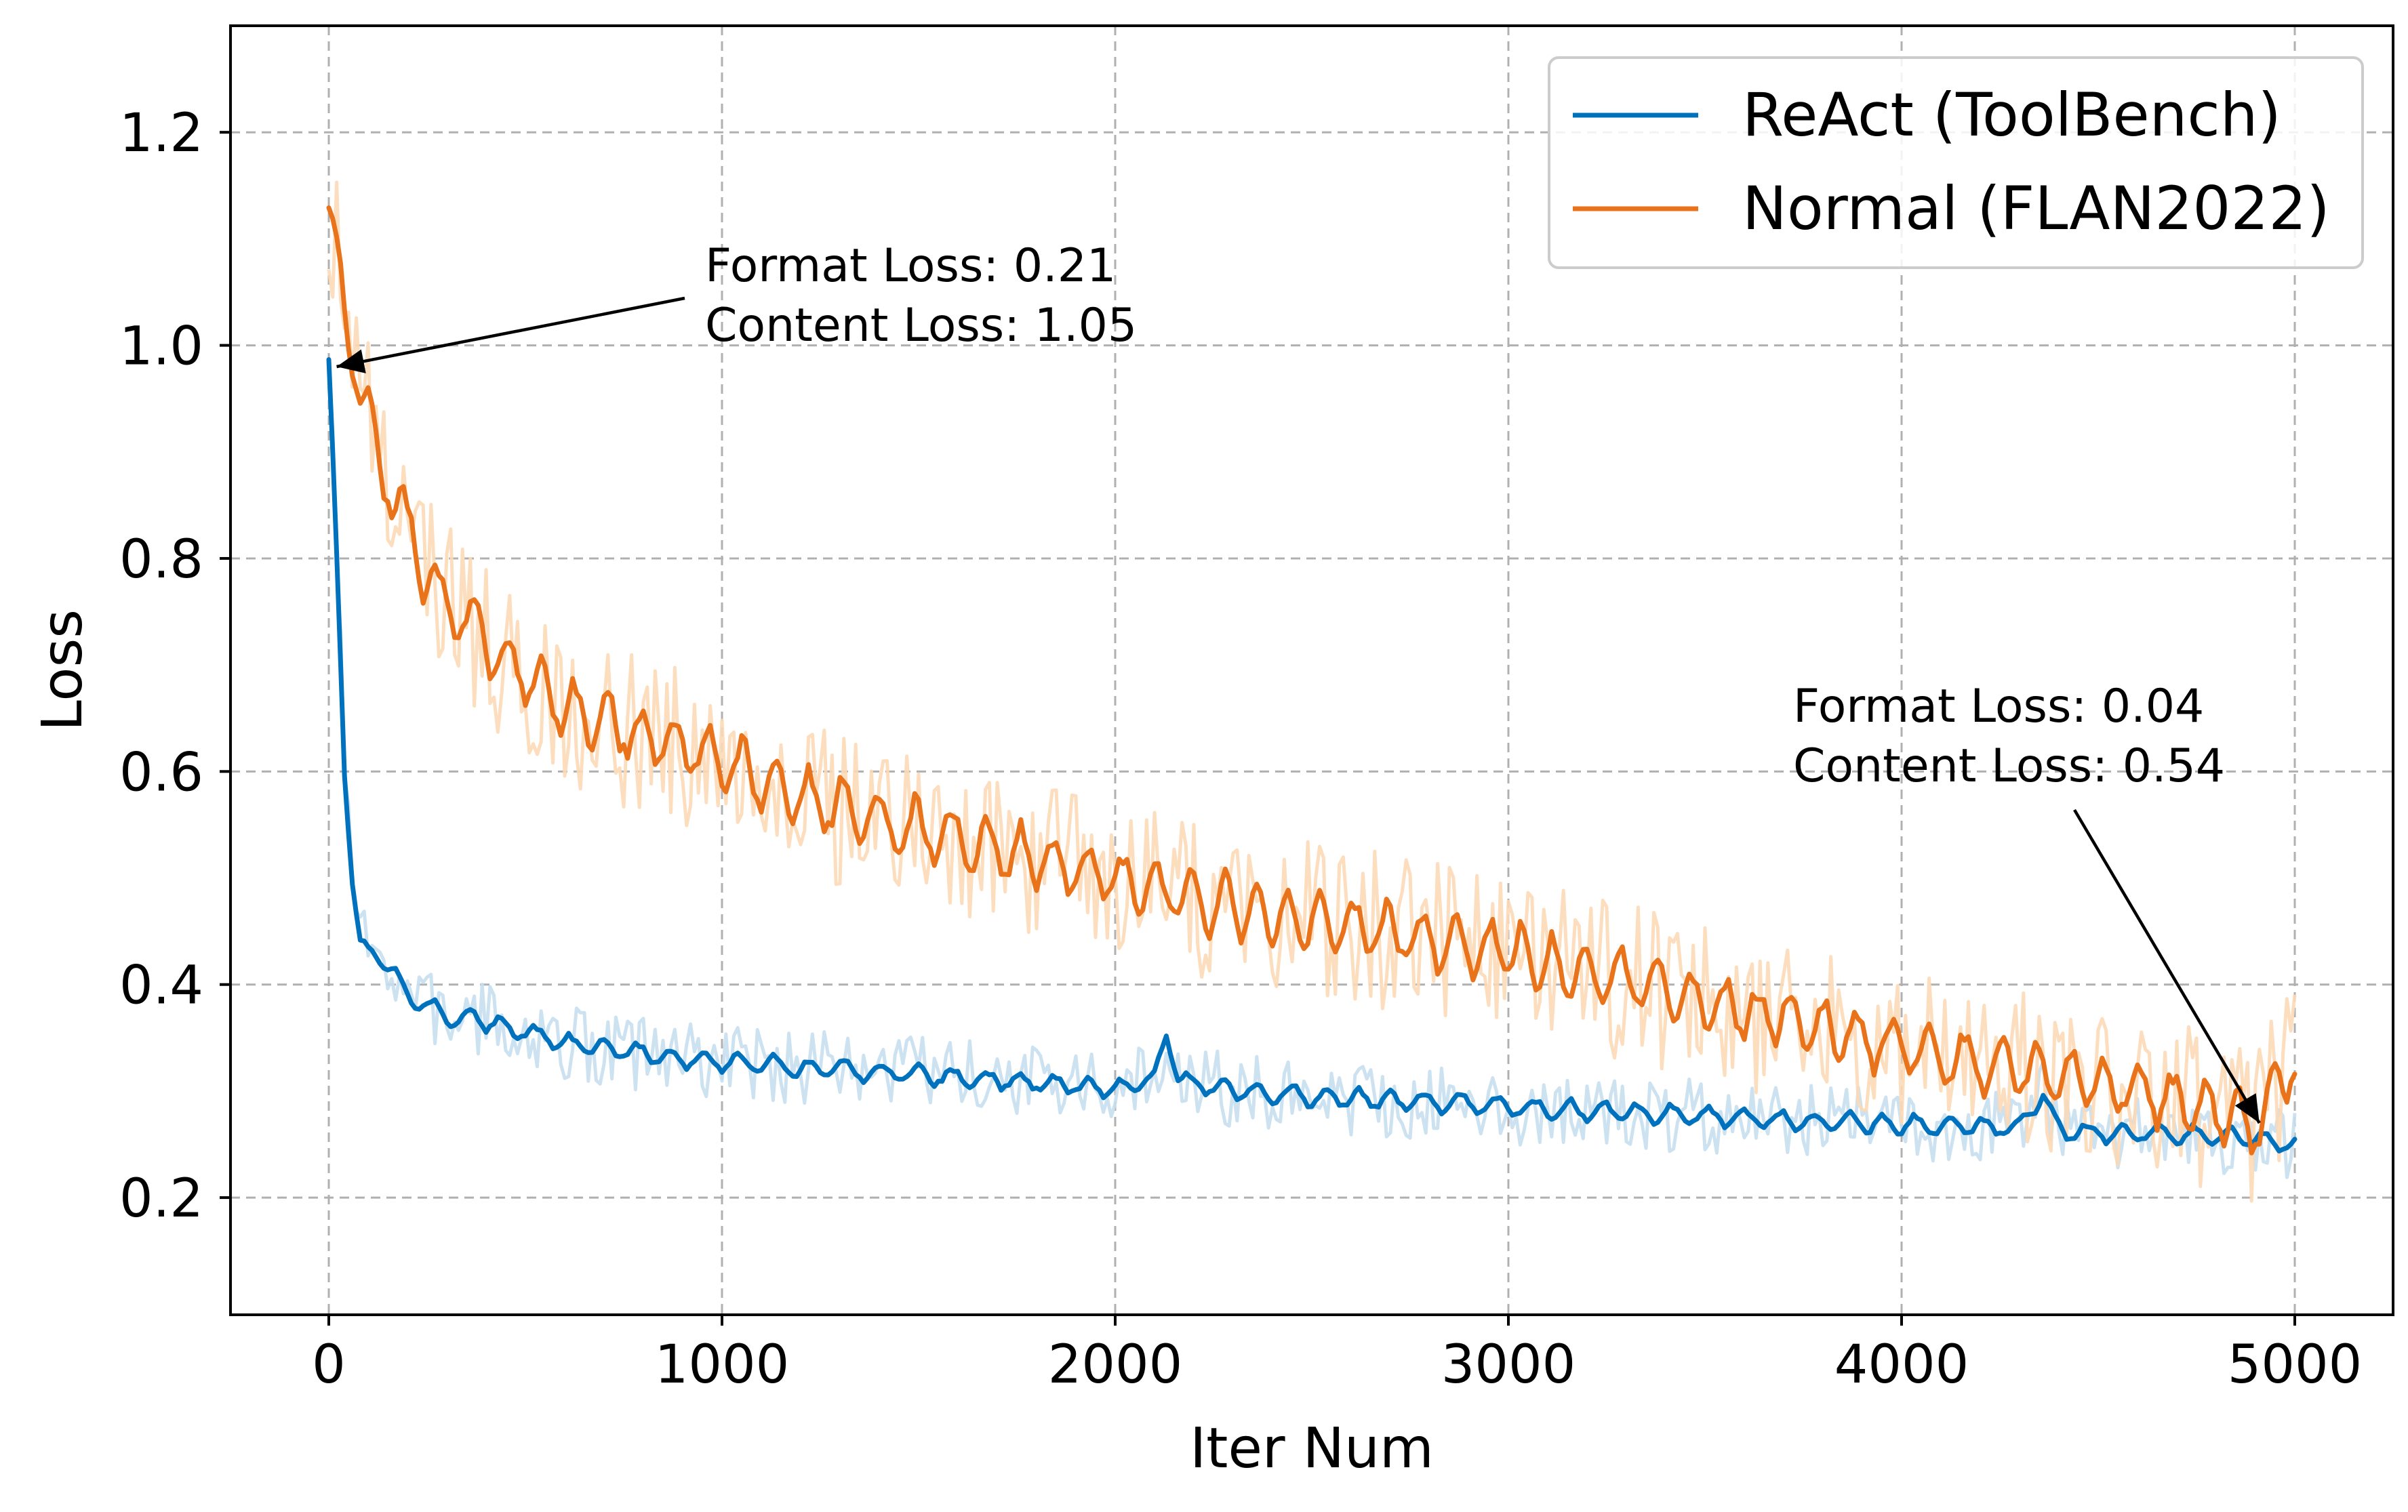  I want to click on legend-label-react: ReAct (ToolBench), so click(2011, 115).